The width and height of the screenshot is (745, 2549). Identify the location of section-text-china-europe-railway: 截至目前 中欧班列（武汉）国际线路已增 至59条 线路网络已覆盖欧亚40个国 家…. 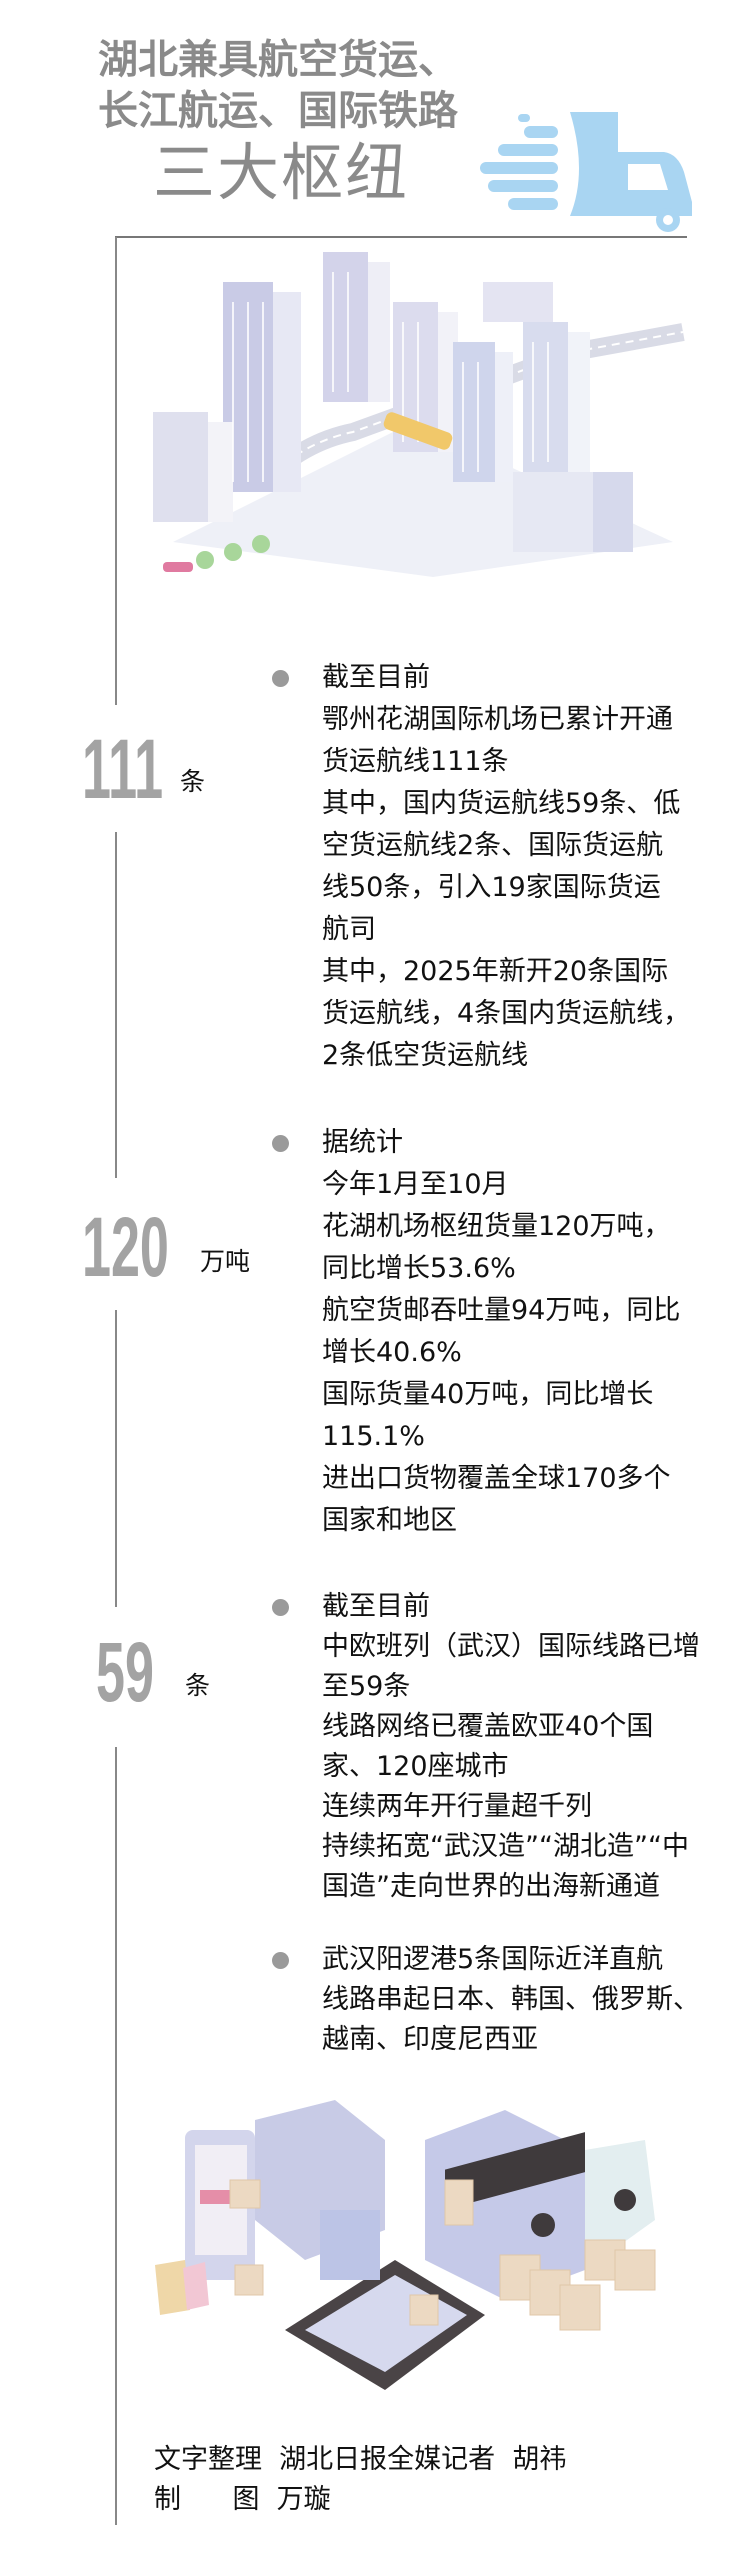
(512, 1747).